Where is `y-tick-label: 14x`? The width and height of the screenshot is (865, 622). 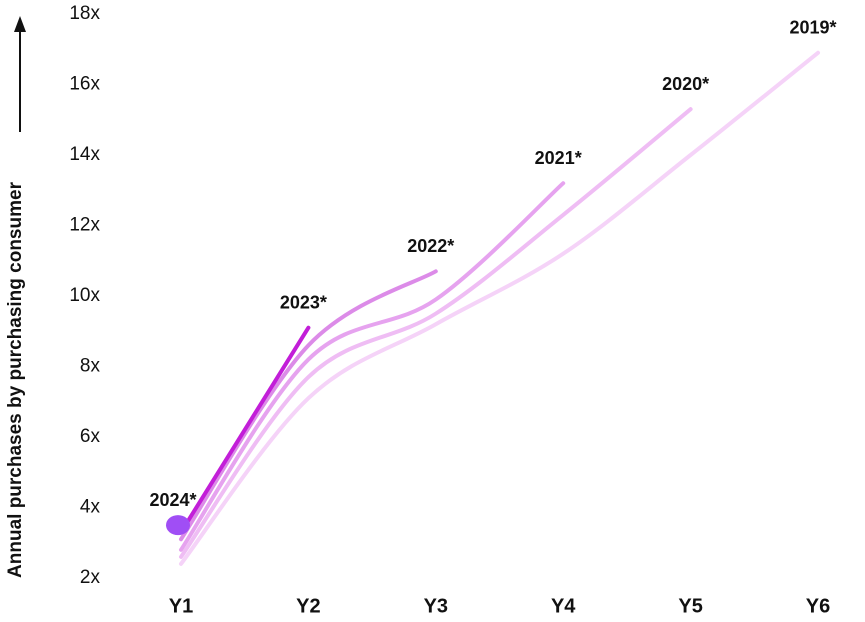 y-tick-label: 14x is located at coordinates (84, 154).